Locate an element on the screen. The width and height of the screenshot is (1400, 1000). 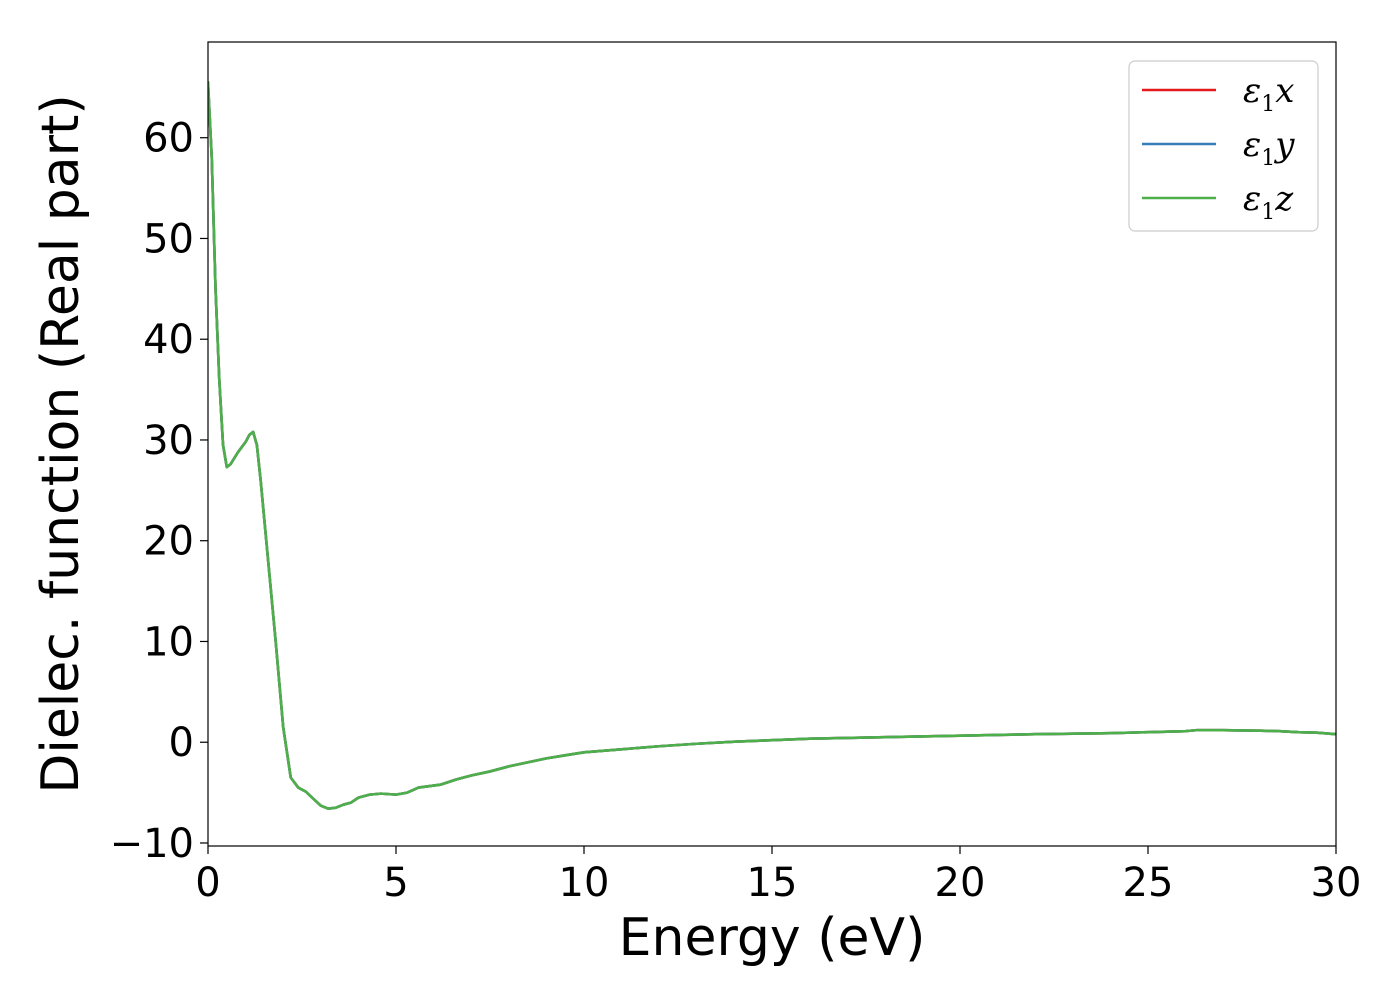
y-tick-label: 0 is located at coordinates (181, 743).